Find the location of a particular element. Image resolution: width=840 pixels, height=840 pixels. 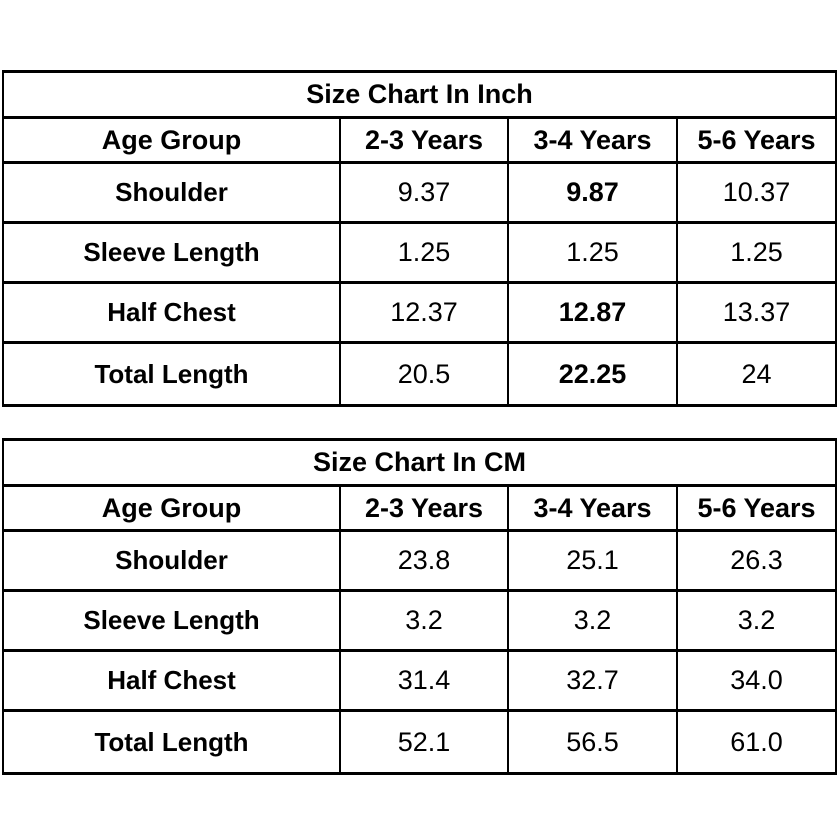

cell-value: 24 is located at coordinates (756, 374).